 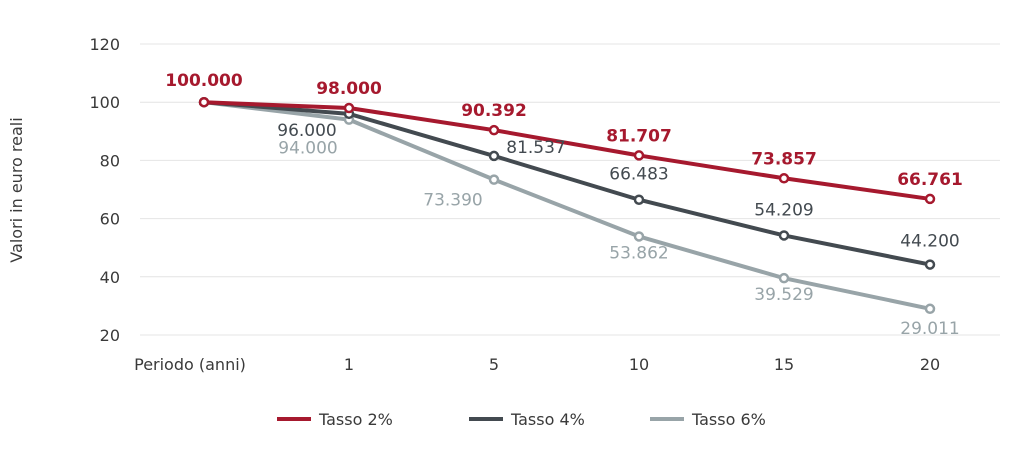 What do you see at coordinates (638, 175) in the screenshot?
I see `data-label: 66.483` at bounding box center [638, 175].